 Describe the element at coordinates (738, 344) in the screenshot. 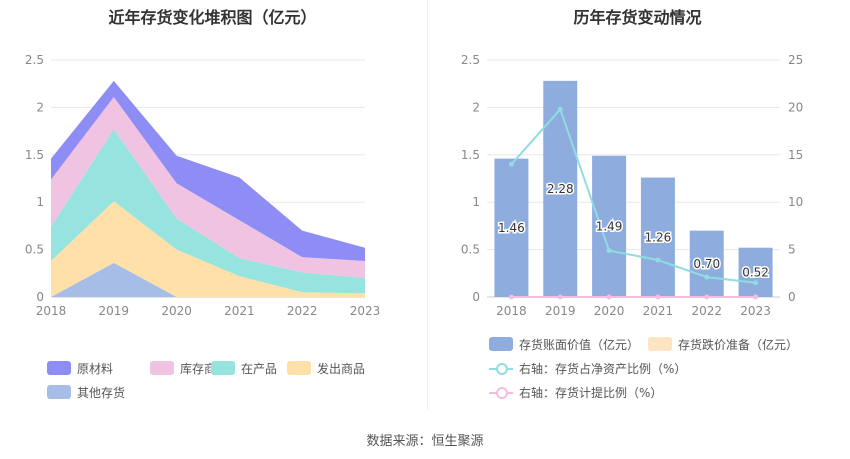

I see `legend-label: 存货跌价准备（亿元）` at that location.